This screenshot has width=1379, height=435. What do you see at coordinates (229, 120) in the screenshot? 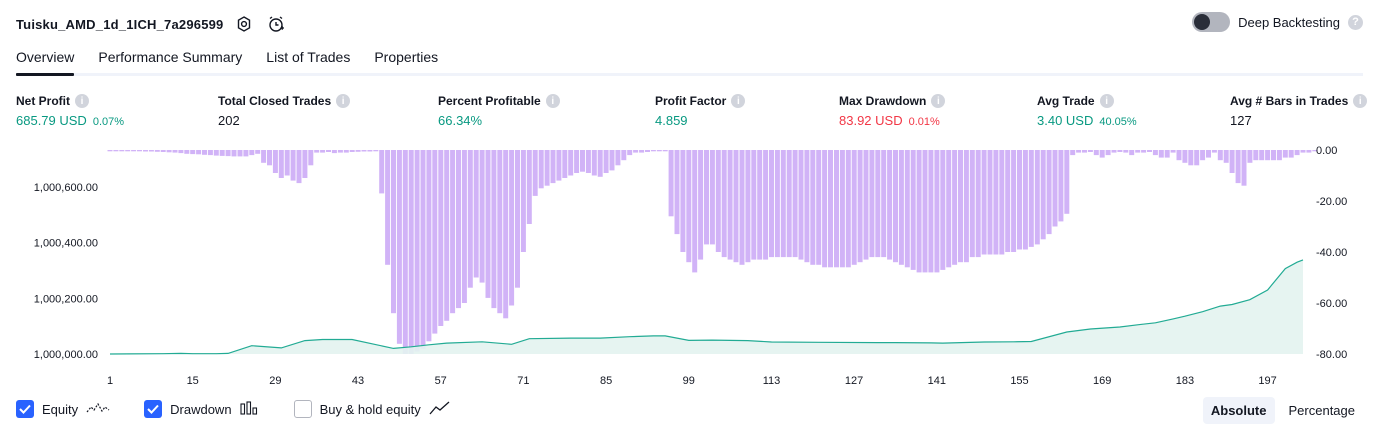
I see `stat-value: 202` at bounding box center [229, 120].